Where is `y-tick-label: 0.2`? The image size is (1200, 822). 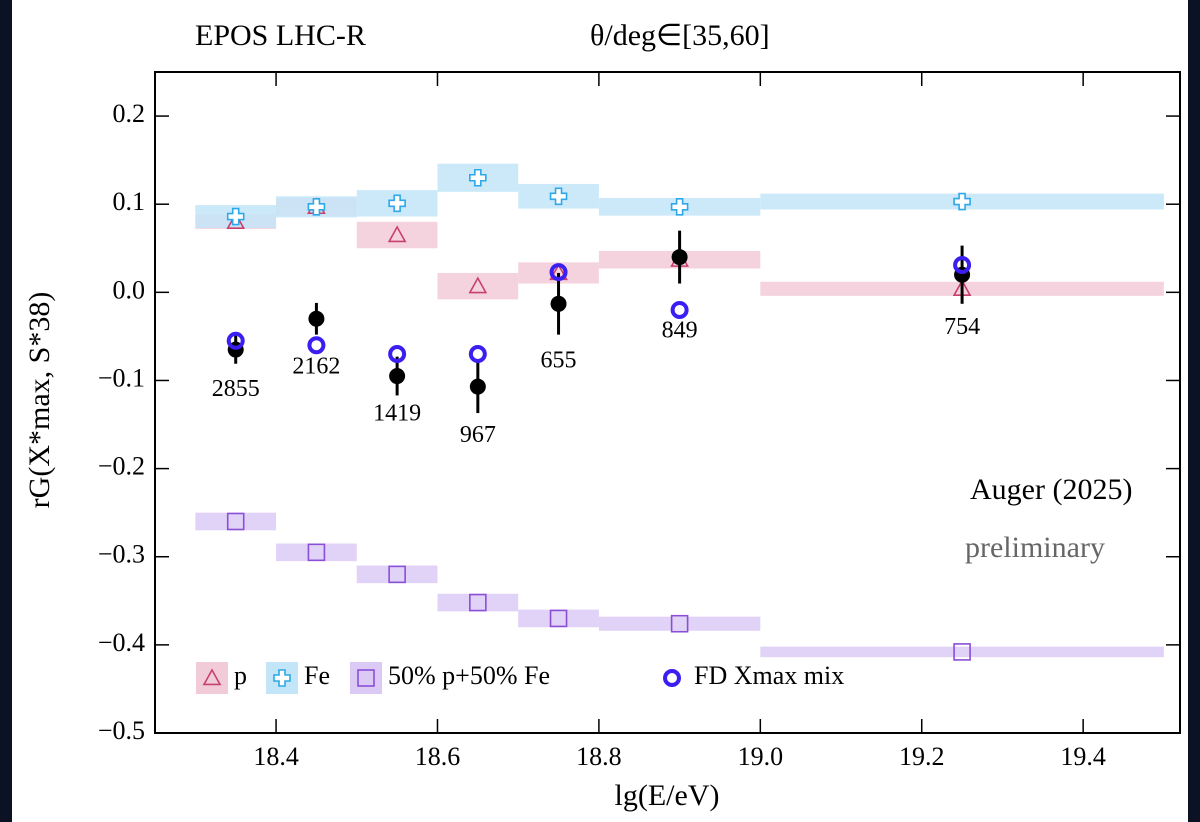 y-tick-label: 0.2 is located at coordinates (129, 113).